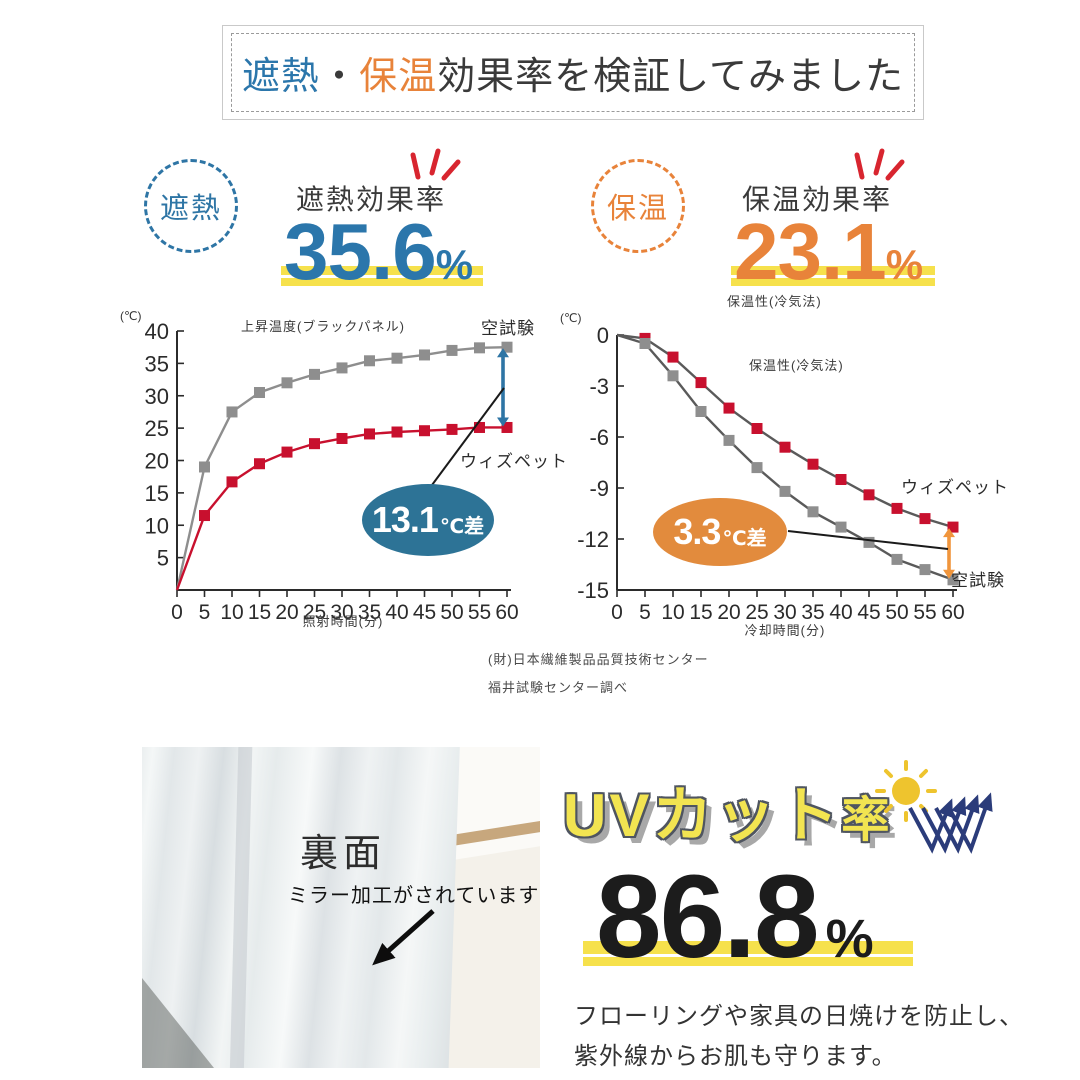  What do you see at coordinates (454, 264) in the screenshot?
I see `shading-value-unit: %` at bounding box center [454, 264].